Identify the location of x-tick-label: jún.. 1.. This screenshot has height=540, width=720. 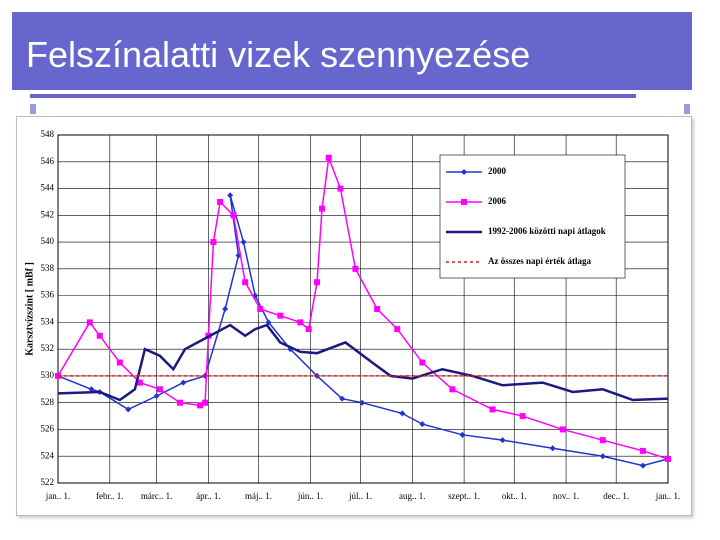
(310, 496).